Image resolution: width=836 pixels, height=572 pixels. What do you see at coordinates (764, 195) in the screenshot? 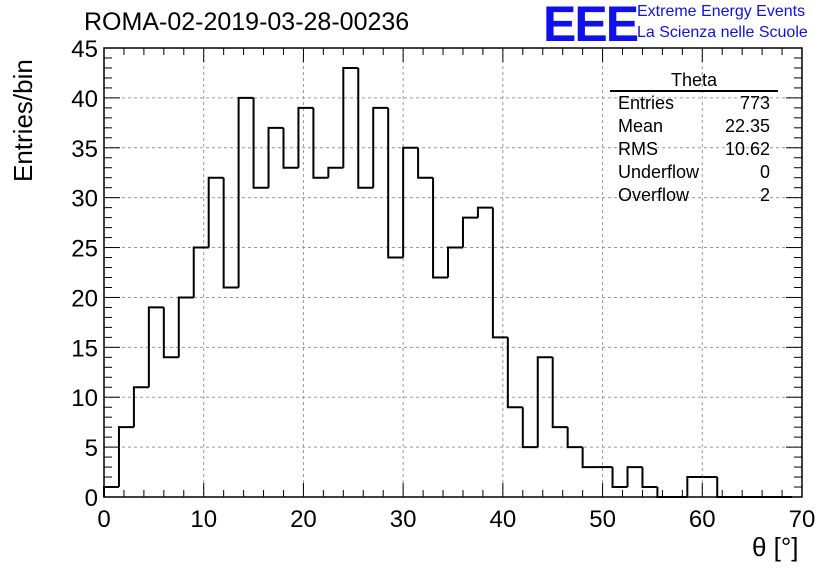
I see `stats-value: 2` at bounding box center [764, 195].